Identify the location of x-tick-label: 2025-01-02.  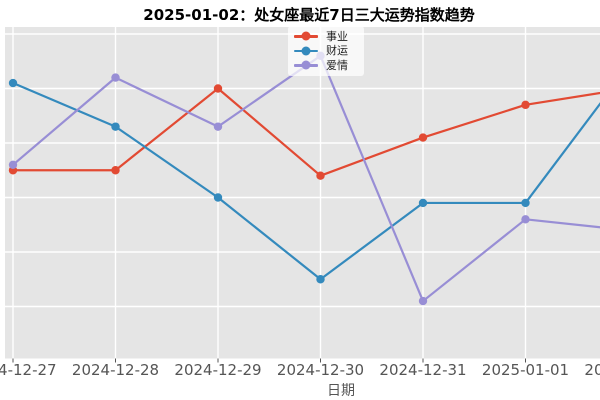
(592, 370).